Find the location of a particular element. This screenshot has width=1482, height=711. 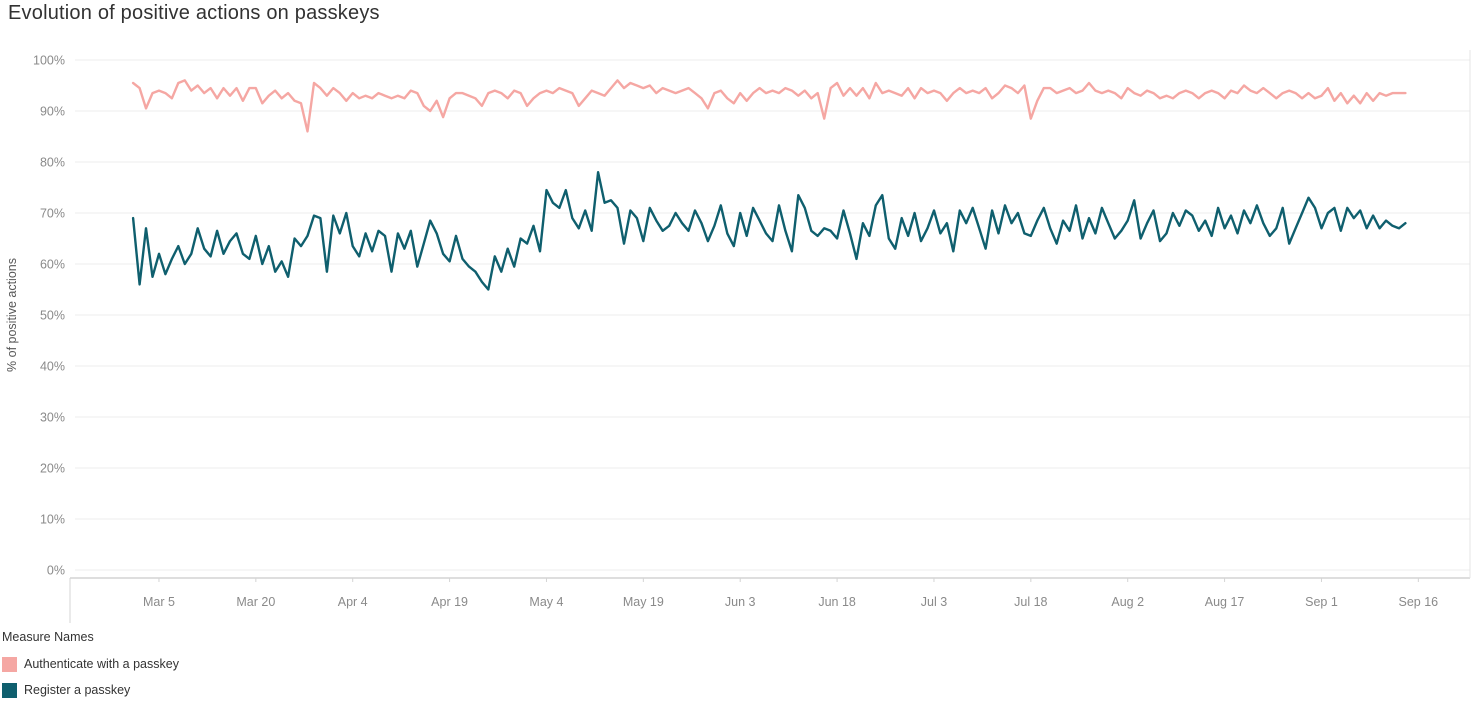

legend-title: Measure Names is located at coordinates (48, 637).